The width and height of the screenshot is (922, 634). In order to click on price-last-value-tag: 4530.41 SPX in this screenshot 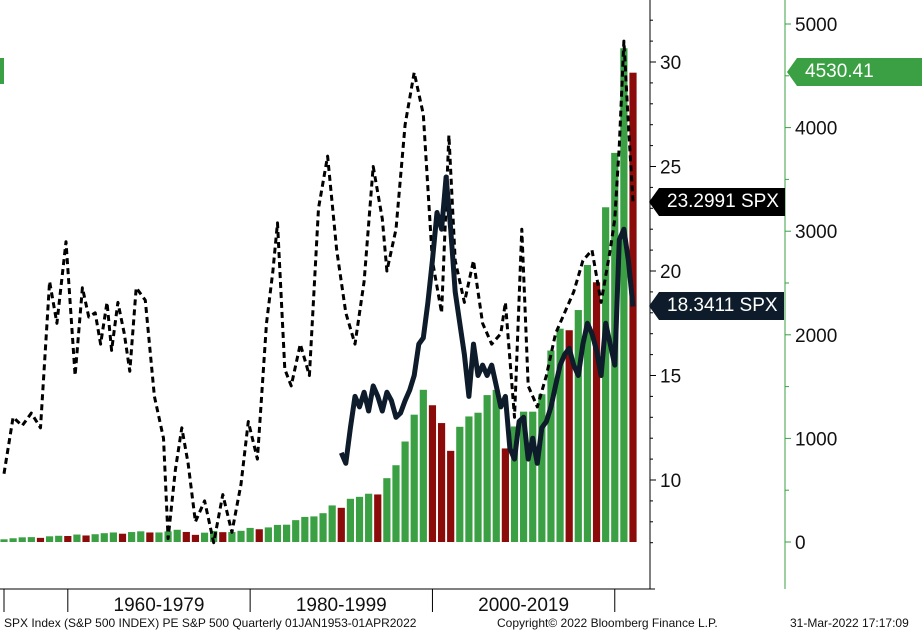, I will do `click(854, 84)`.